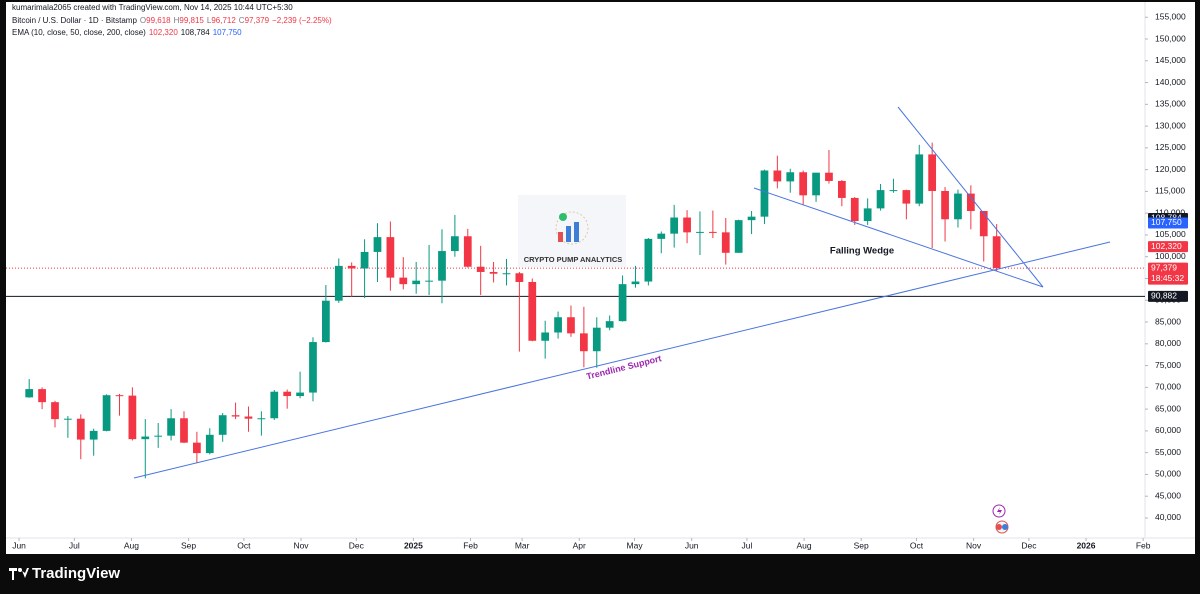 This screenshot has width=1200, height=594. I want to click on change: −2,239 (−2.25%), so click(302, 20).